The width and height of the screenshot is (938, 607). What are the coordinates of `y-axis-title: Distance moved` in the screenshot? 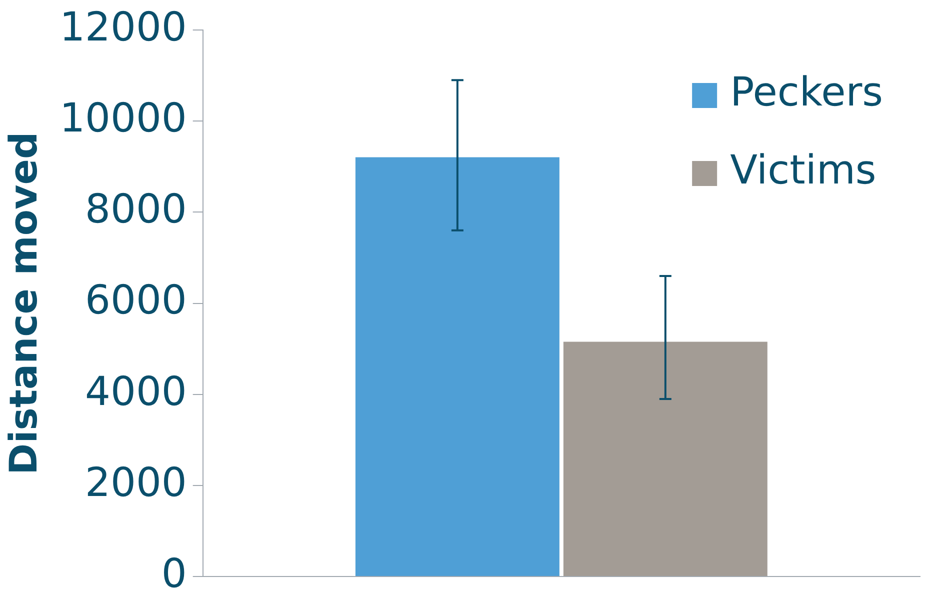 It's located at (24, 303).